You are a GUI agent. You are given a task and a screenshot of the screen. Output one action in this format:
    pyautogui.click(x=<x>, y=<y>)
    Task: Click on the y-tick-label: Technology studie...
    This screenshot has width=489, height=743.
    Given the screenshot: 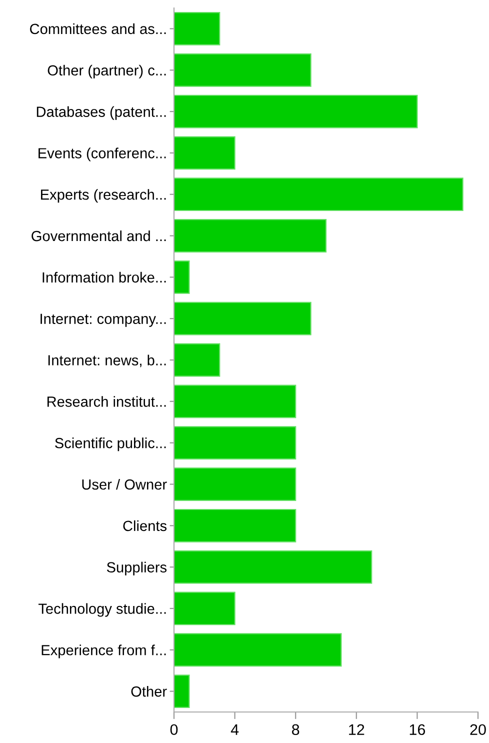 What is the action you would take?
    pyautogui.click(x=102, y=610)
    